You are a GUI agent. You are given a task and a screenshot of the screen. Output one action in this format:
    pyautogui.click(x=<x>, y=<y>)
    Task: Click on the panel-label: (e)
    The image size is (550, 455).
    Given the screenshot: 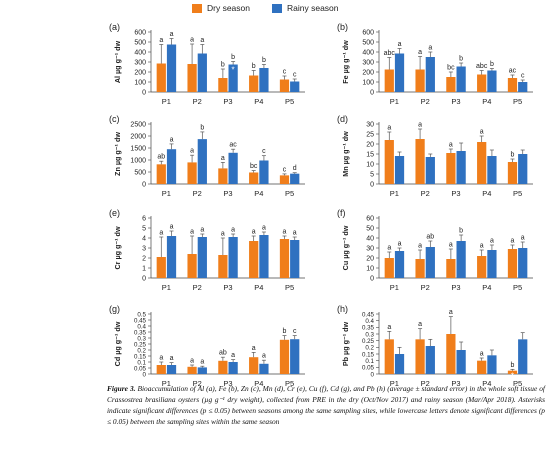 What is the action you would take?
    pyautogui.click(x=114, y=213)
    